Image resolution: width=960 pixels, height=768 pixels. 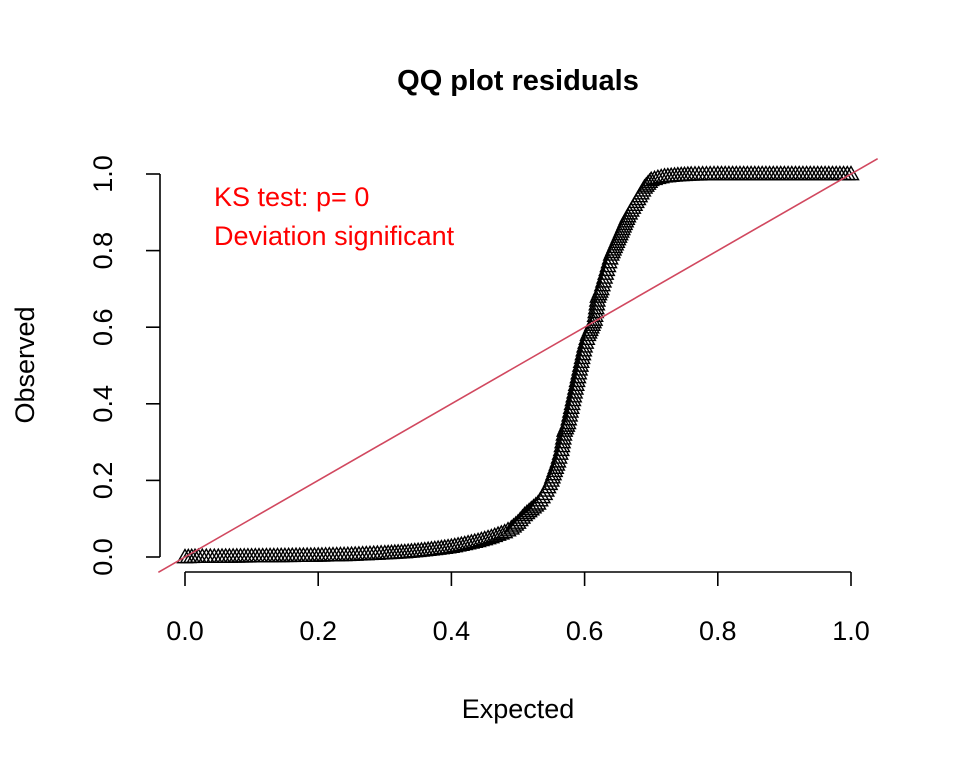 I want to click on x-tick-label: 0.4, so click(x=452, y=631).